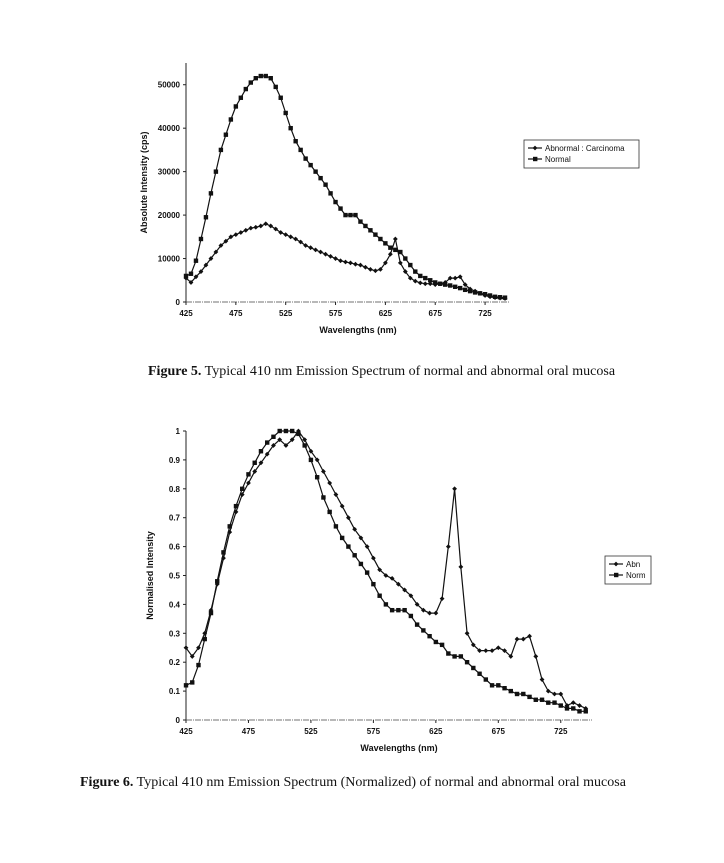  I want to click on figure5-caption-label: Figure 5., so click(175, 371).